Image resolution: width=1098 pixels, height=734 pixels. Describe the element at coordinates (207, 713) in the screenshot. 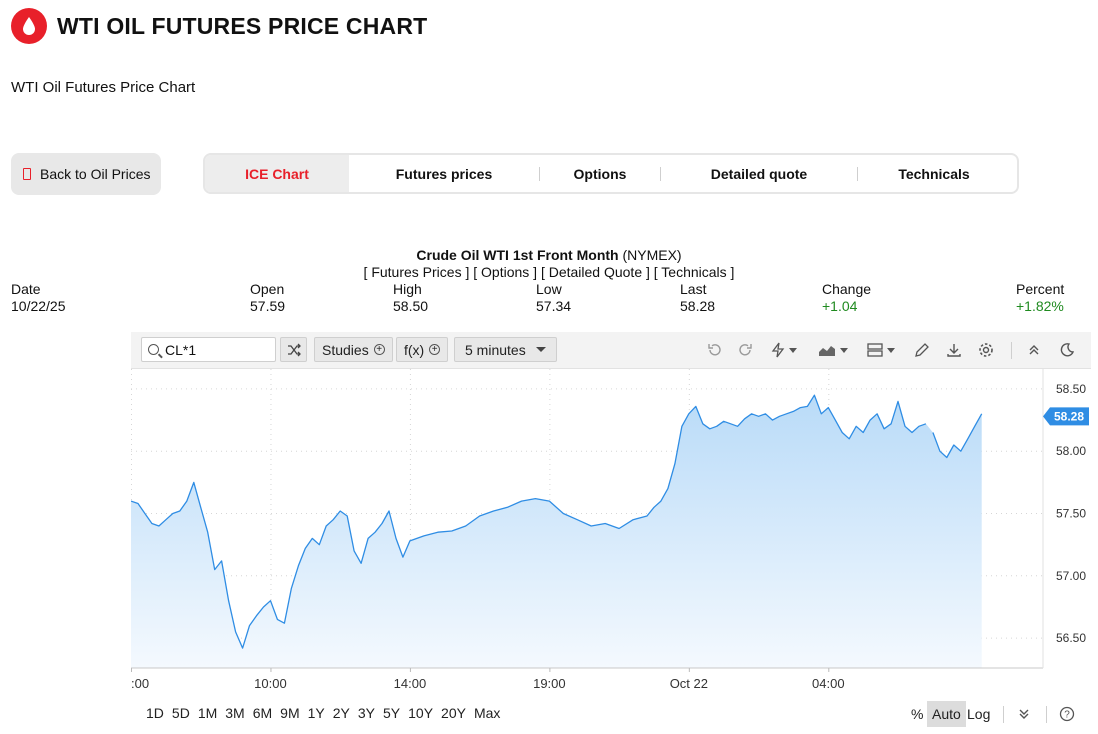

I see `period-1m: 1M` at that location.